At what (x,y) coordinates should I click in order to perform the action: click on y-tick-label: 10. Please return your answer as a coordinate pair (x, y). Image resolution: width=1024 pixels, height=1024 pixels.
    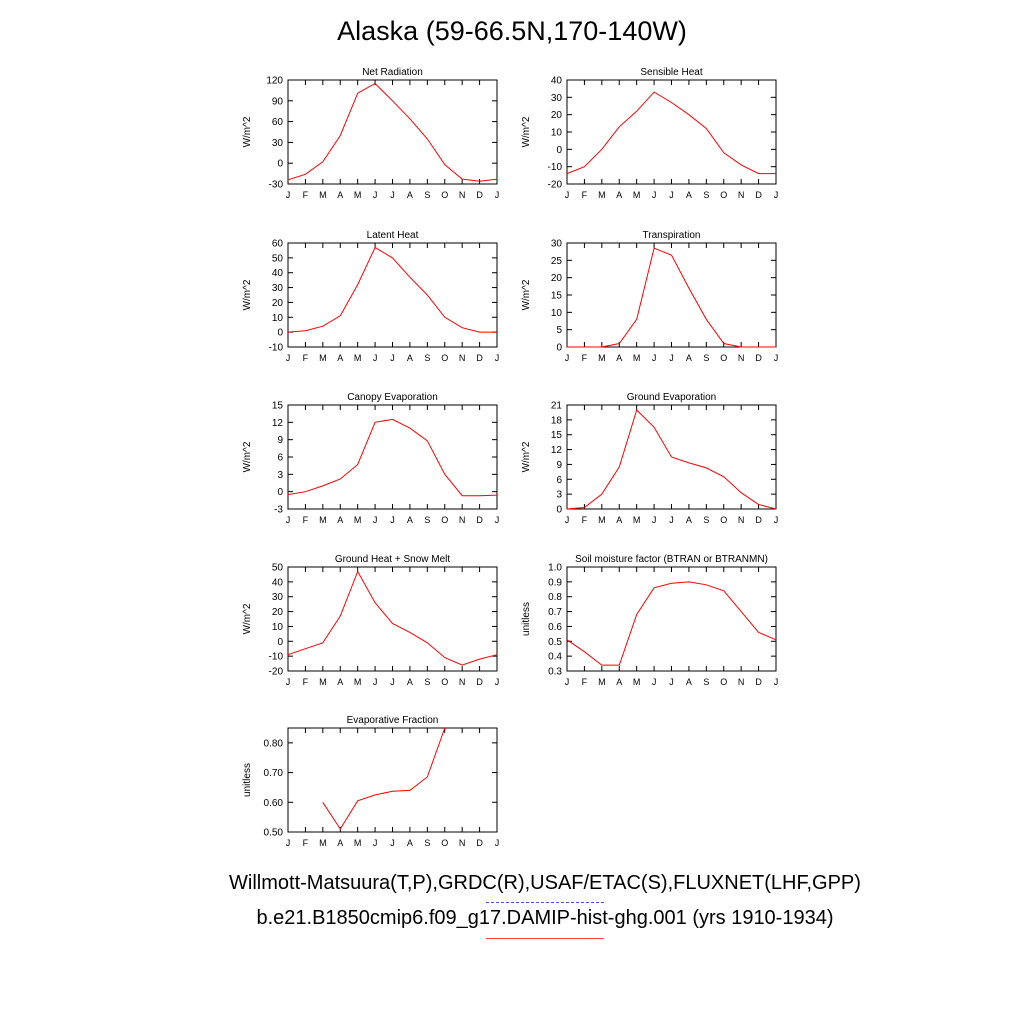
    Looking at the image, I should click on (557, 133).